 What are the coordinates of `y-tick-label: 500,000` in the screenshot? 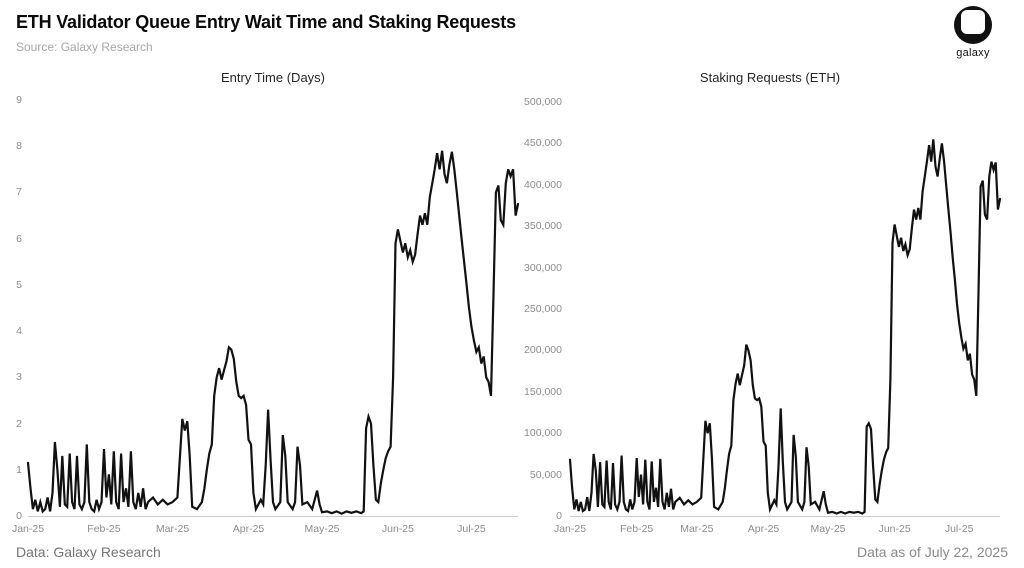 It's located at (543, 102).